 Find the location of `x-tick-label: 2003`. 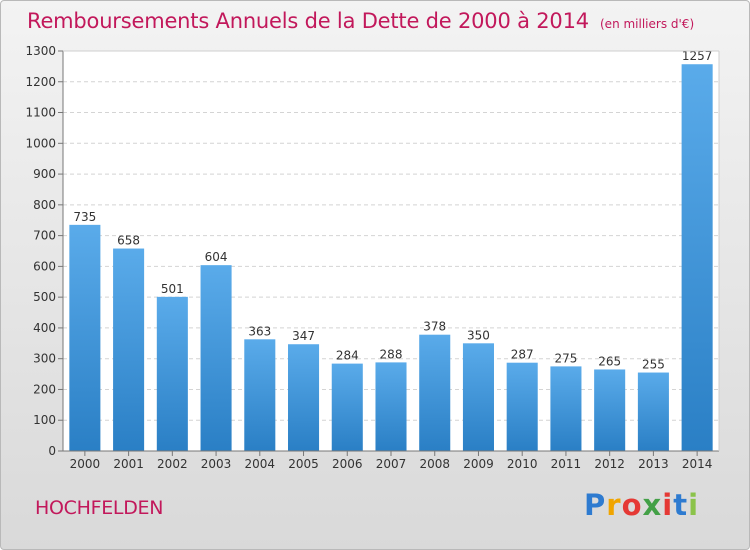

x-tick-label: 2003 is located at coordinates (216, 464).